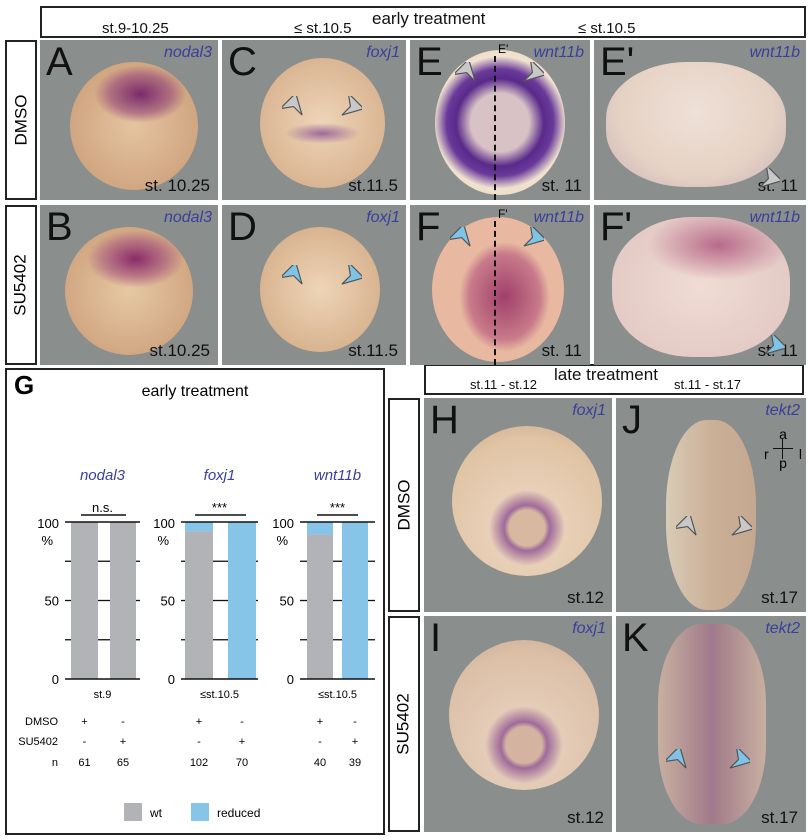  What do you see at coordinates (55, 763) in the screenshot?
I see `row-label-n: n` at bounding box center [55, 763].